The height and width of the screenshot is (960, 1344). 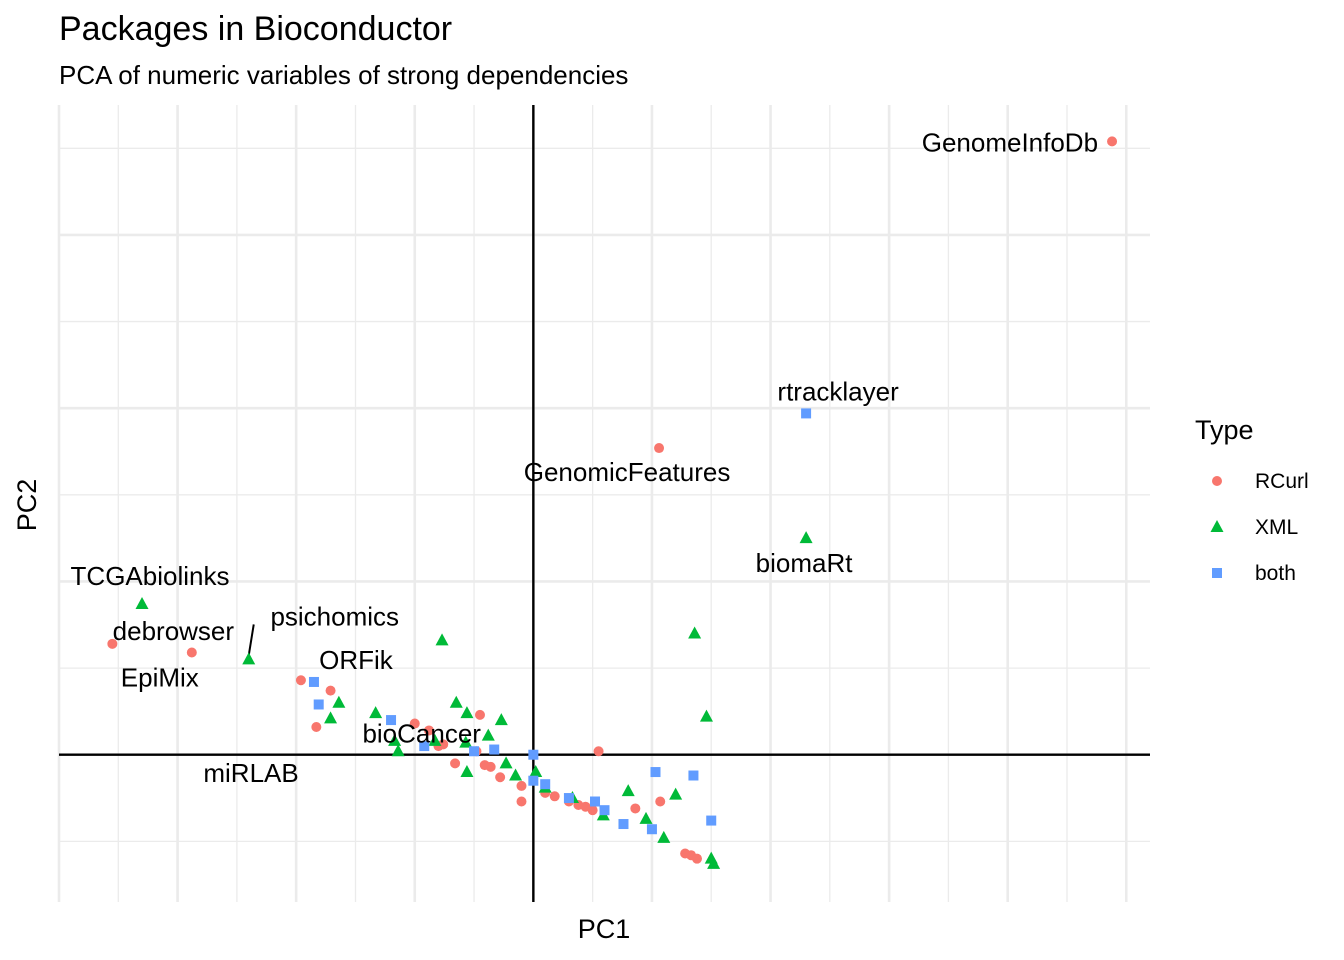 I want to click on point-label: bioCancer, so click(x=421, y=733).